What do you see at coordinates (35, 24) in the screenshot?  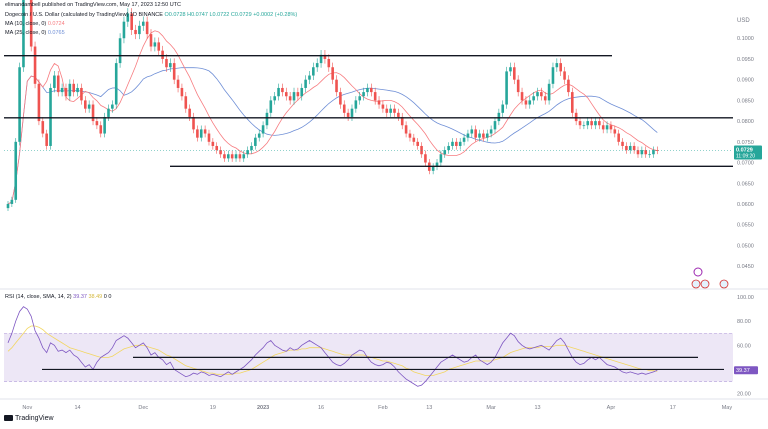 I see `ma10-legend: MA (10, close, 0) 0.0724` at bounding box center [35, 24].